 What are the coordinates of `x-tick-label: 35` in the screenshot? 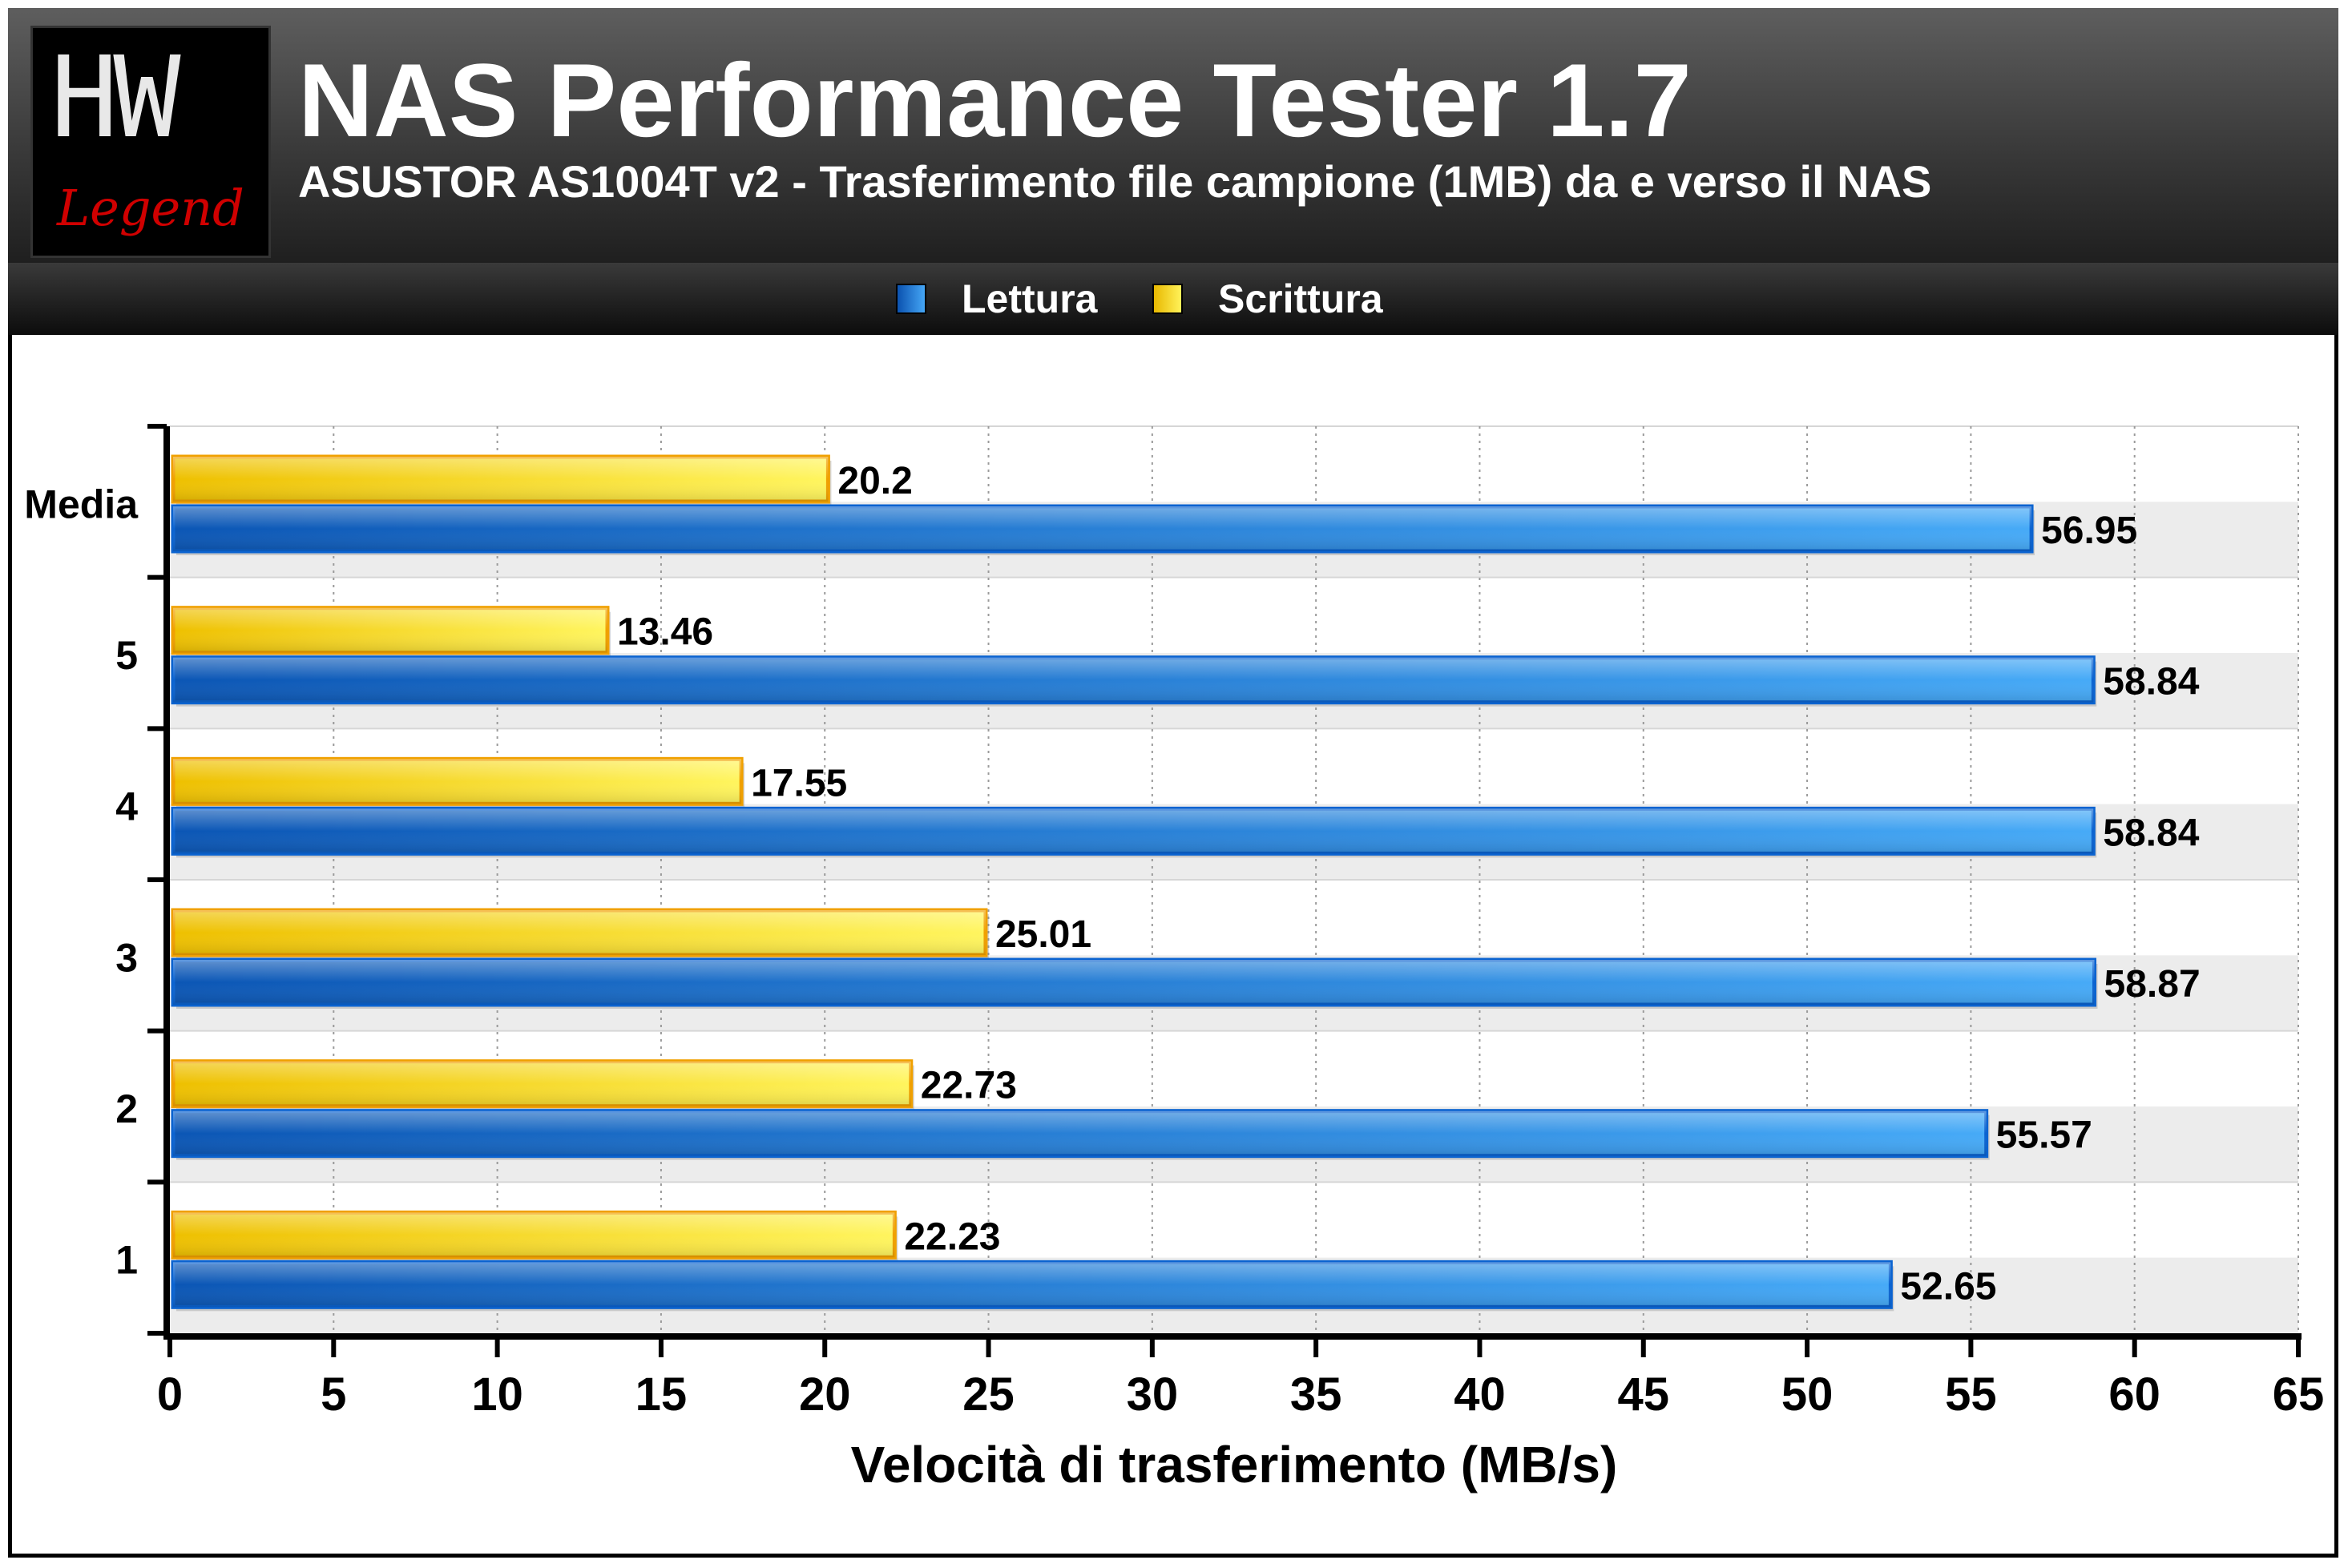 It's located at (1316, 1394).